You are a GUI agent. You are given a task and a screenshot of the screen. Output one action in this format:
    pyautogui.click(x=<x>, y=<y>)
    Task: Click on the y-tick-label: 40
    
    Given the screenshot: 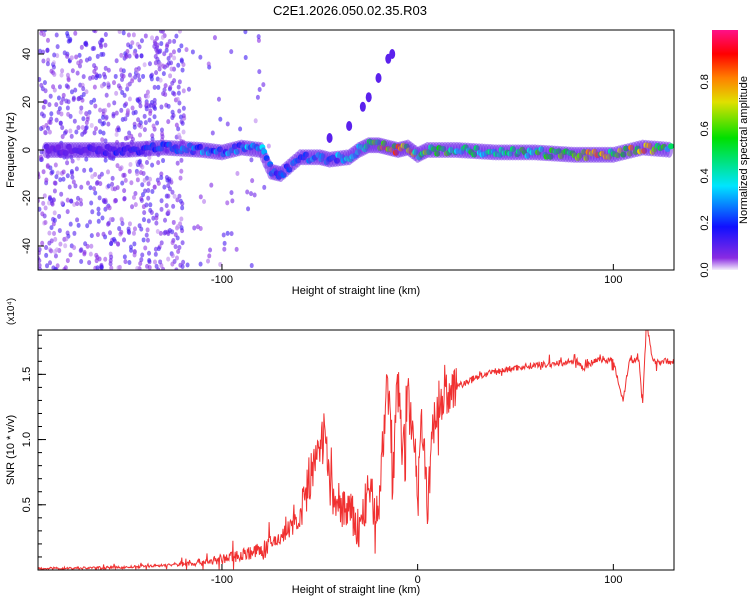 What is the action you would take?
    pyautogui.click(x=27, y=54)
    